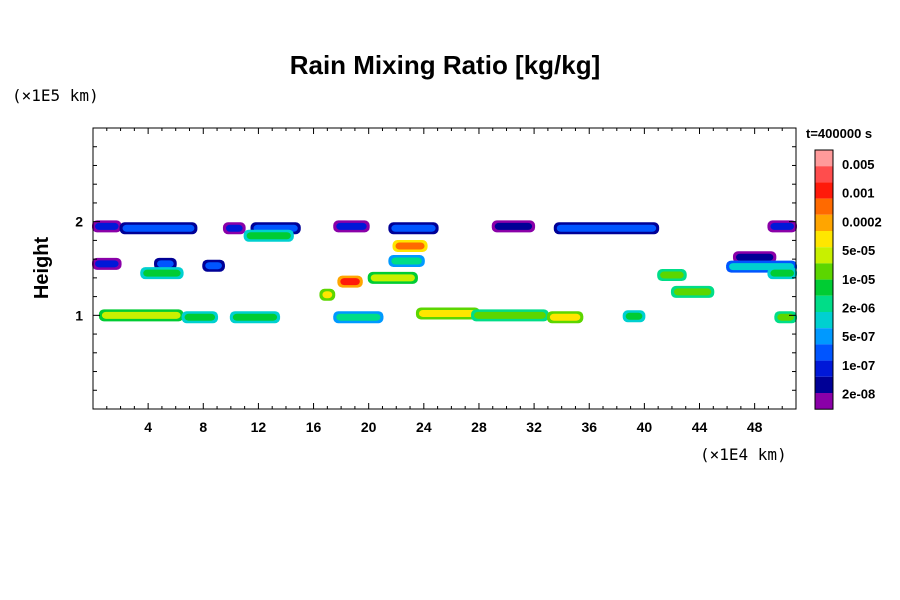 This screenshot has height=600, width=900. I want to click on x-tick-label: 16, so click(314, 427).